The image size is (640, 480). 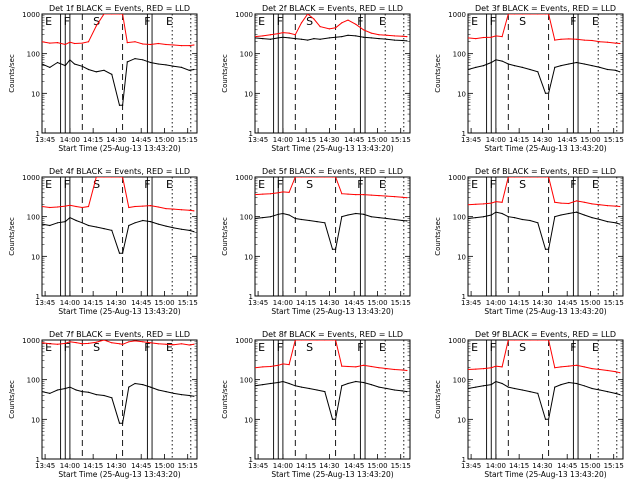 I want to click on panel-title: Det 2f BLACK = Events, RED = LLD, so click(x=332, y=8).